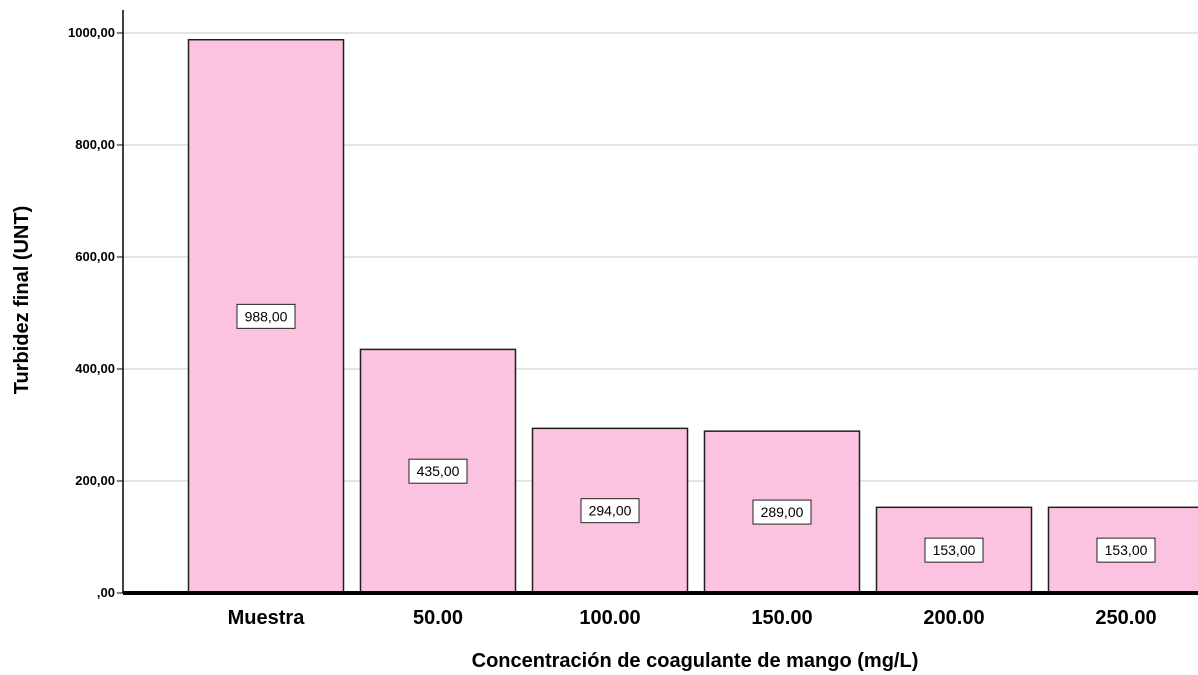 Image resolution: width=1198 pixels, height=675 pixels. What do you see at coordinates (22, 300) in the screenshot?
I see `y-axis-title: Turbidez final (UNT)` at bounding box center [22, 300].